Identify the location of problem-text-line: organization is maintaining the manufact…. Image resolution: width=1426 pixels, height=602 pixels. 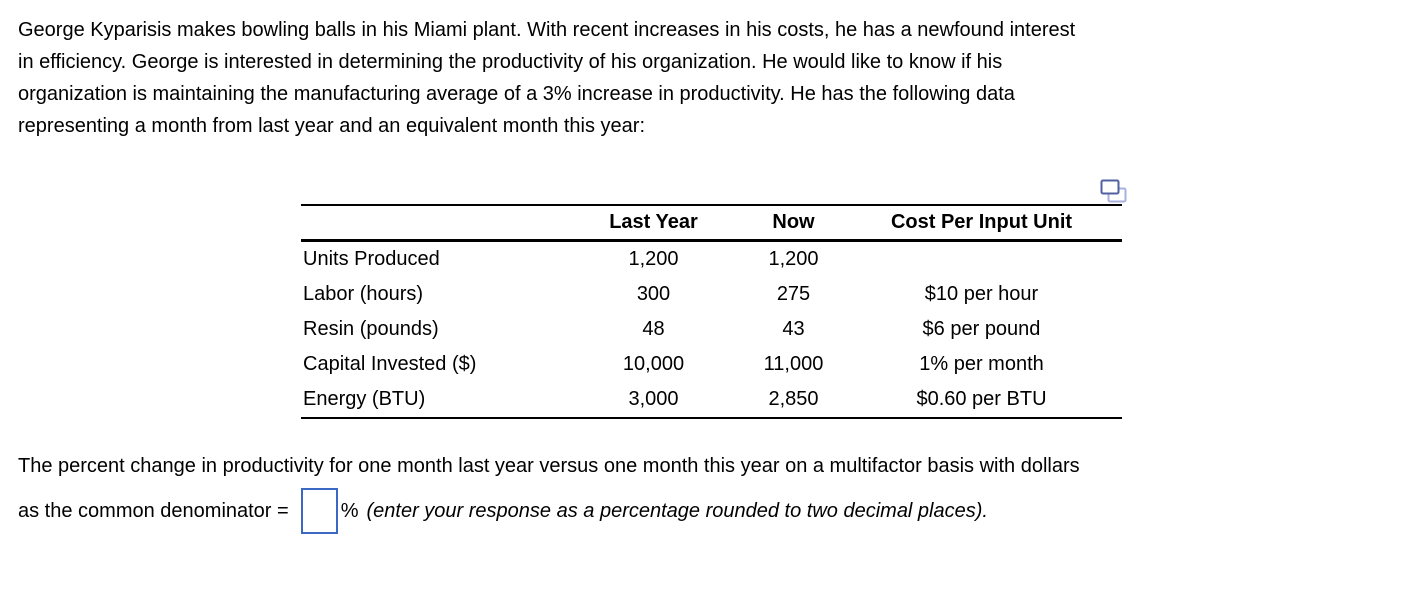
(516, 94).